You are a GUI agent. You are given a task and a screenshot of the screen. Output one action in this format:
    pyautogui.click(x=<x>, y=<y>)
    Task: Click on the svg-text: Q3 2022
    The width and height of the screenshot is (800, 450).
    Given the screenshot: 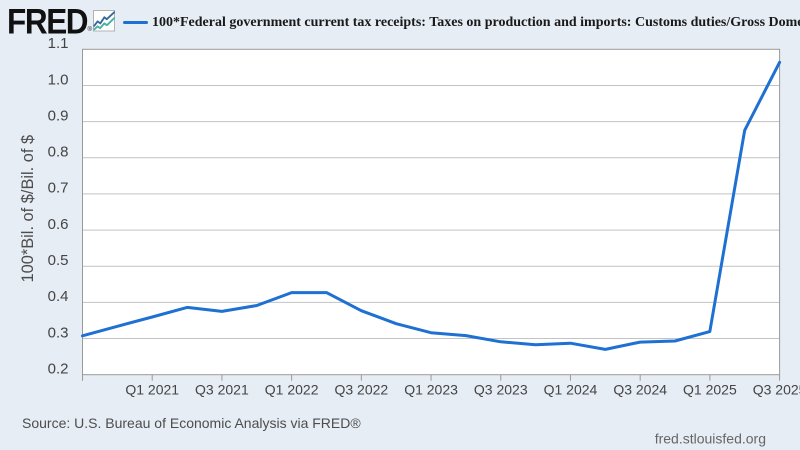 What is the action you would take?
    pyautogui.click(x=361, y=389)
    